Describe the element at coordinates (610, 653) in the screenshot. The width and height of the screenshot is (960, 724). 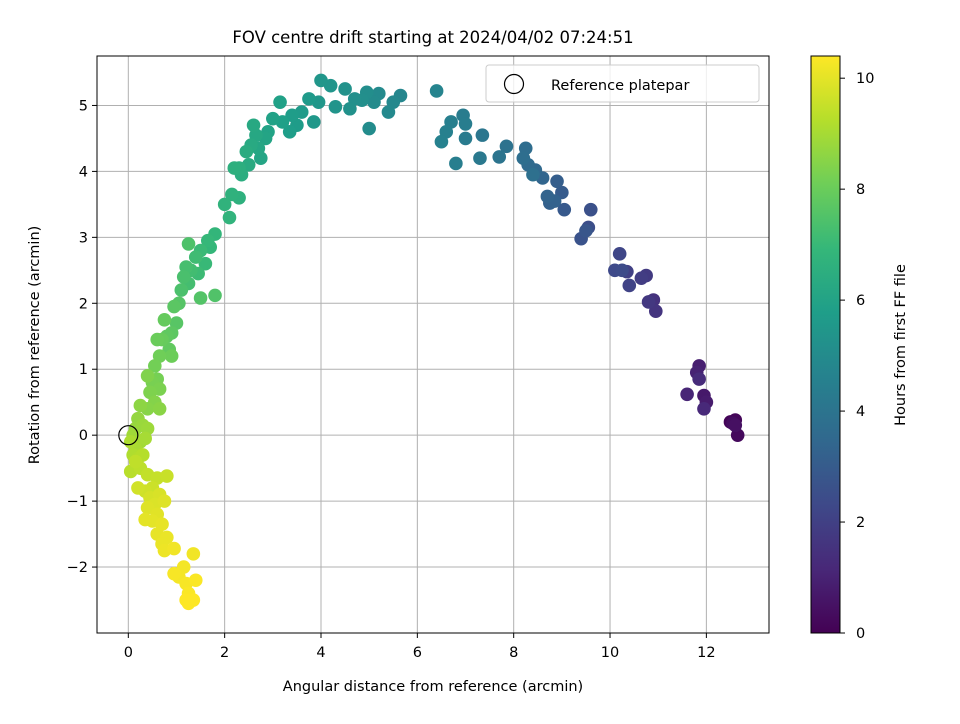
I see `x-tick-label: 10` at that location.